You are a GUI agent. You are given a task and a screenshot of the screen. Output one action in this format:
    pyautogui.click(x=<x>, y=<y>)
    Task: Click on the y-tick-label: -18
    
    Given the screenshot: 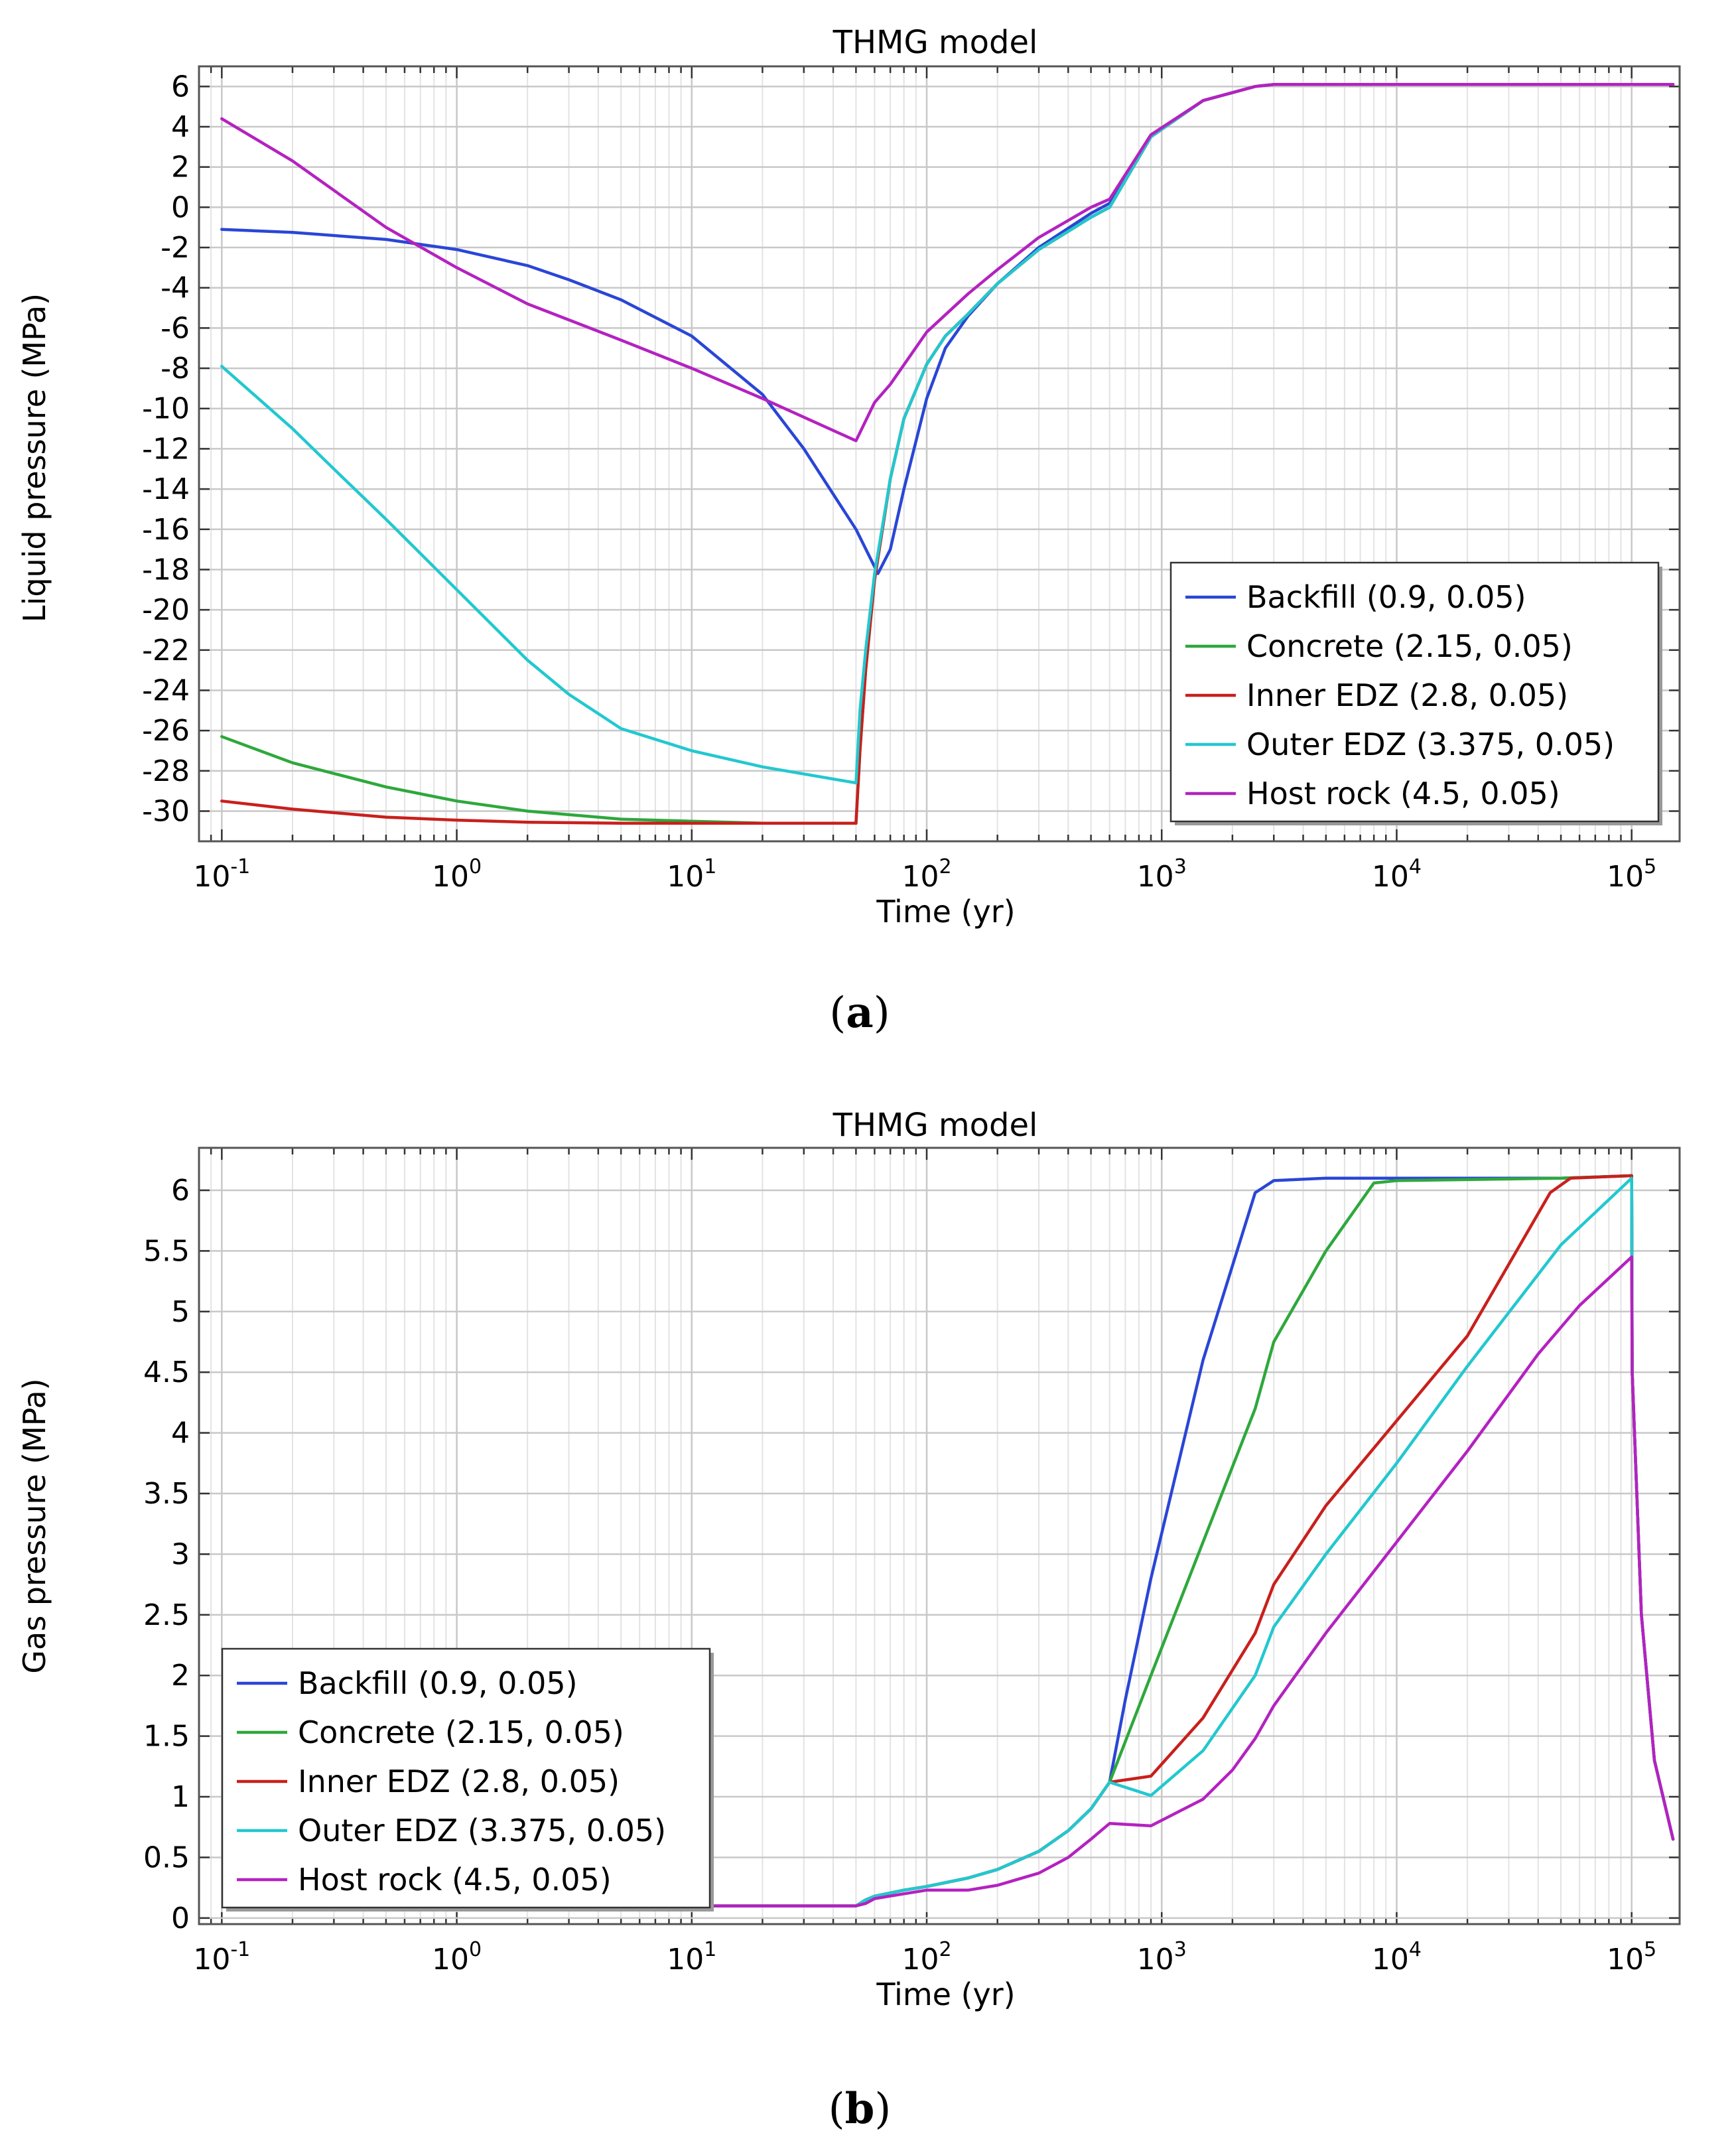 What is the action you would take?
    pyautogui.click(x=166, y=570)
    